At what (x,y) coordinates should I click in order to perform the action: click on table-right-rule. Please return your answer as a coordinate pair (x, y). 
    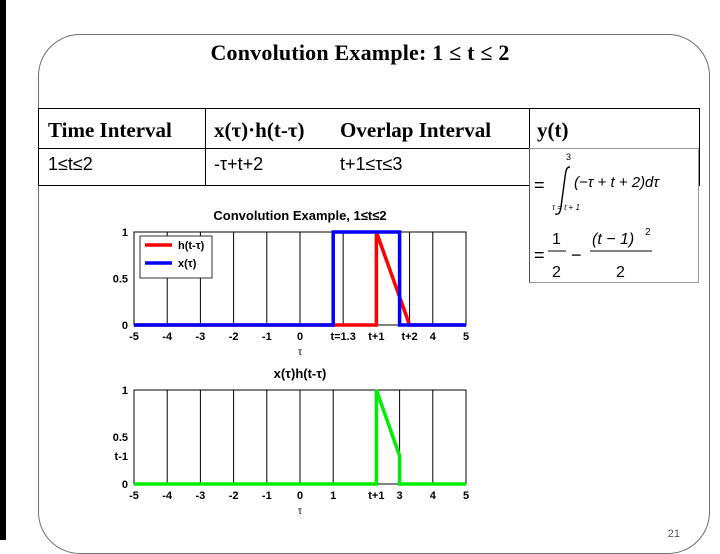
    Looking at the image, I should click on (699, 147).